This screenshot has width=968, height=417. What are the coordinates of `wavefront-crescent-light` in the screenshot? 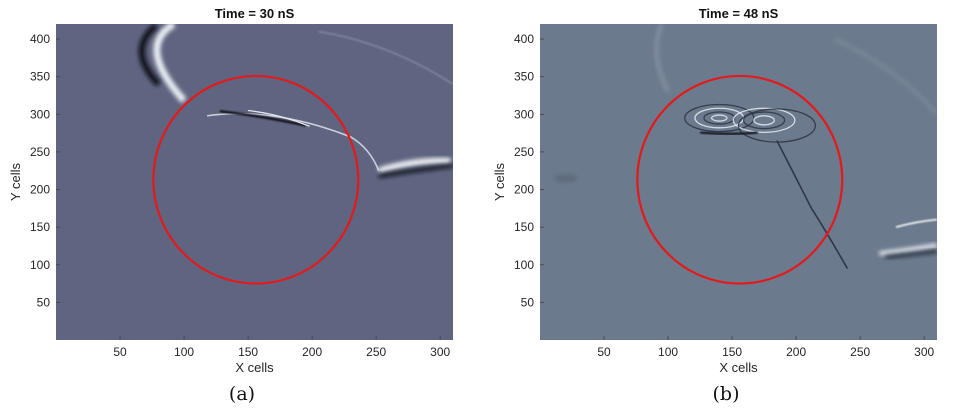 It's located at (170, 64).